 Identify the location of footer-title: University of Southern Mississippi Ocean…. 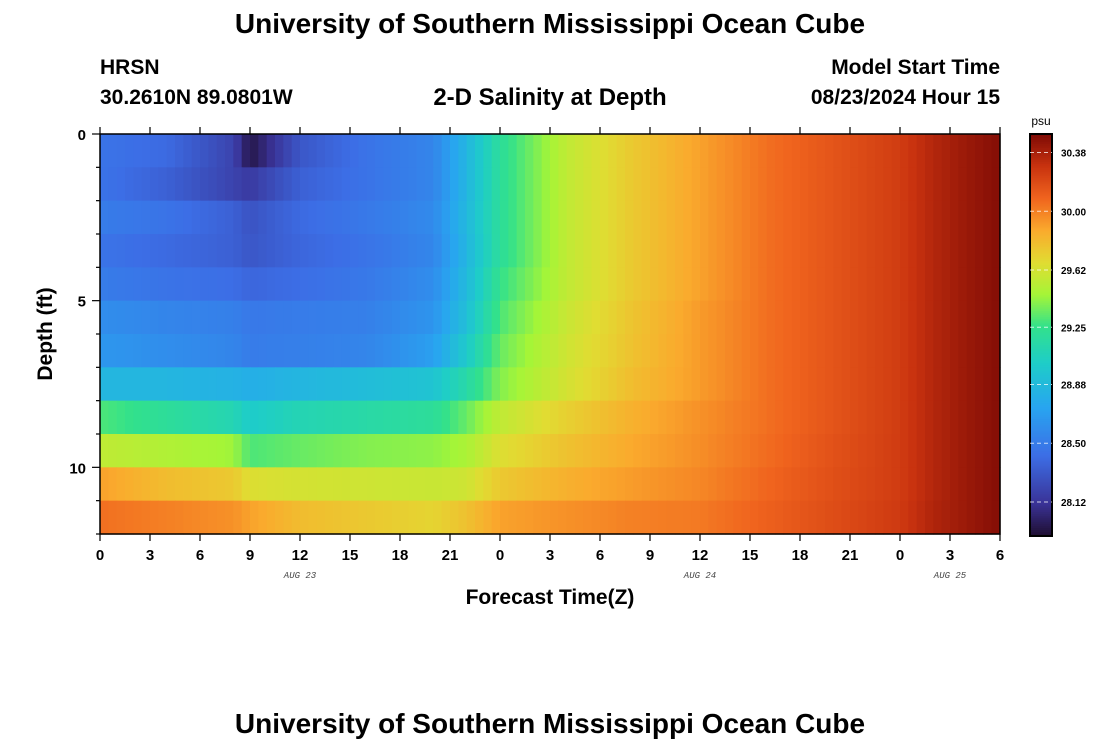
(550, 723).